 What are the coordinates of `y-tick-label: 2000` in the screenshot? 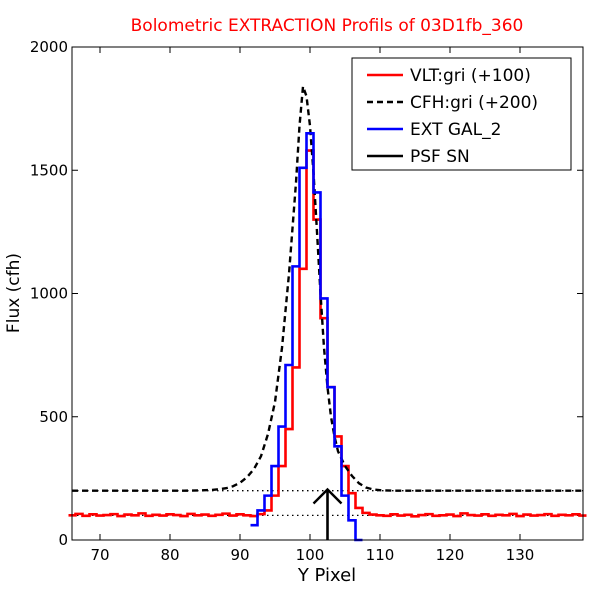 It's located at (49, 47).